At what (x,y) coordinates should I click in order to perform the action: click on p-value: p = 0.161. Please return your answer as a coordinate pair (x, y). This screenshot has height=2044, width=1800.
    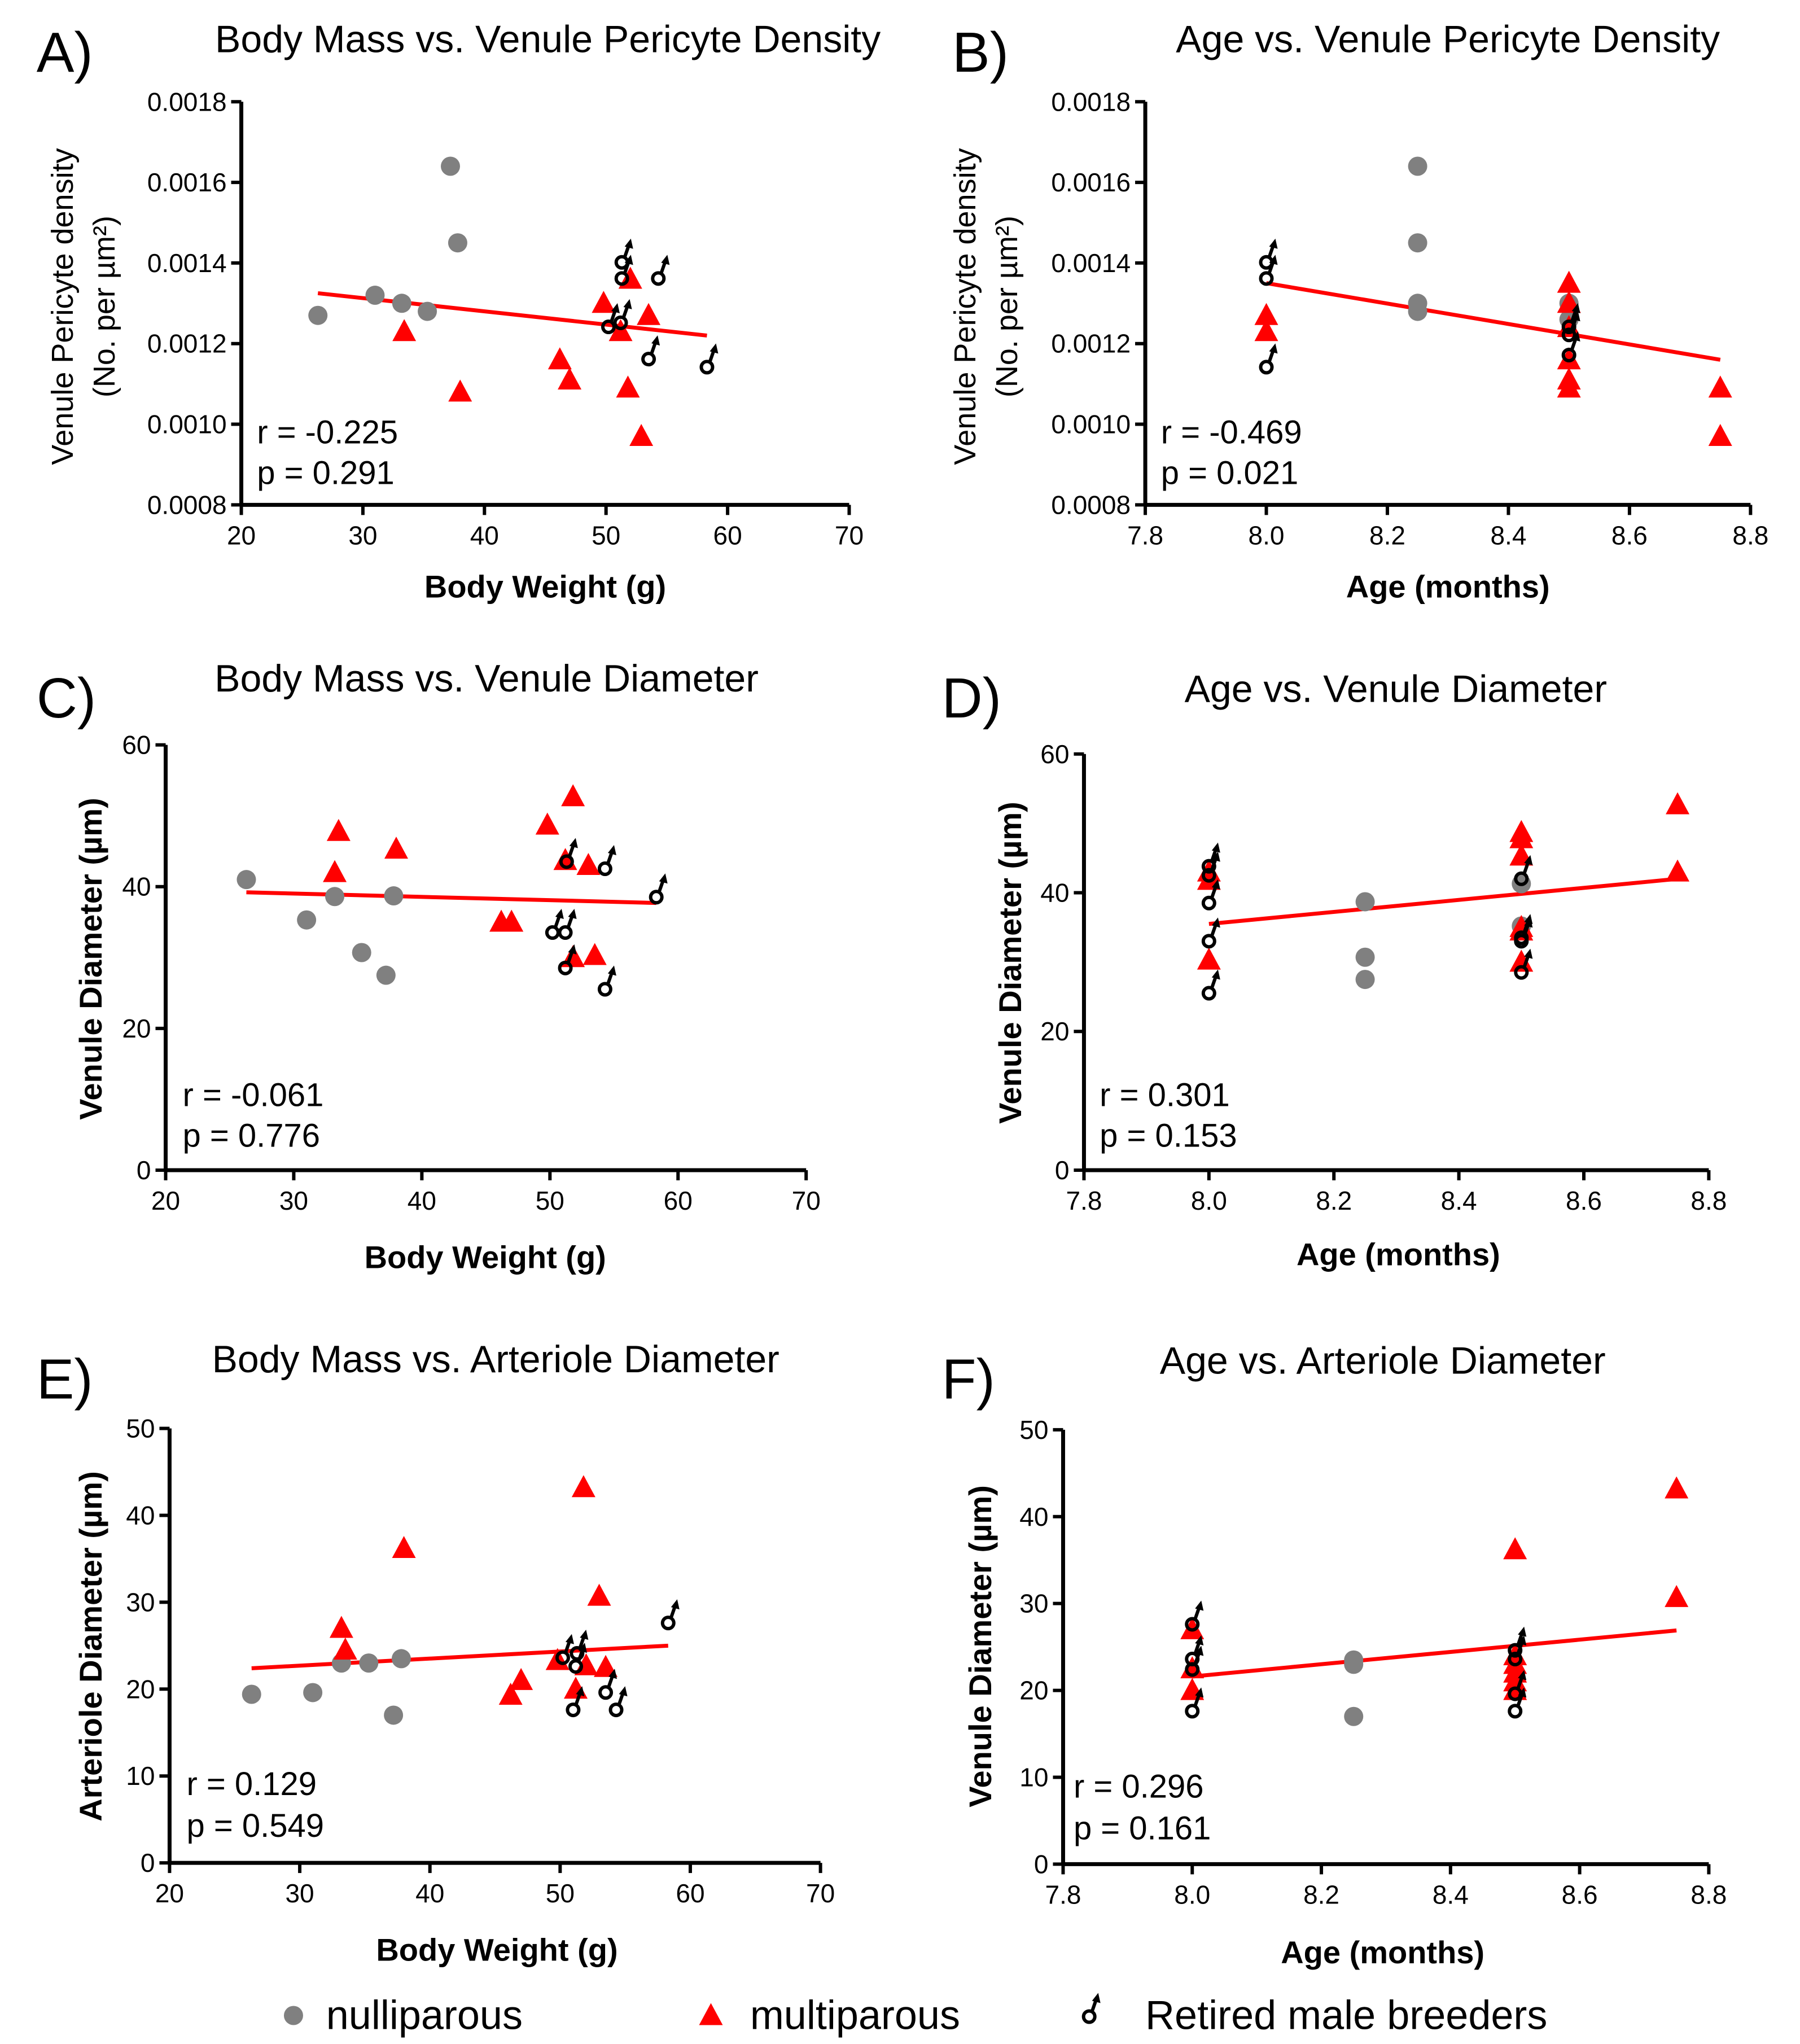
    Looking at the image, I should click on (1143, 1829).